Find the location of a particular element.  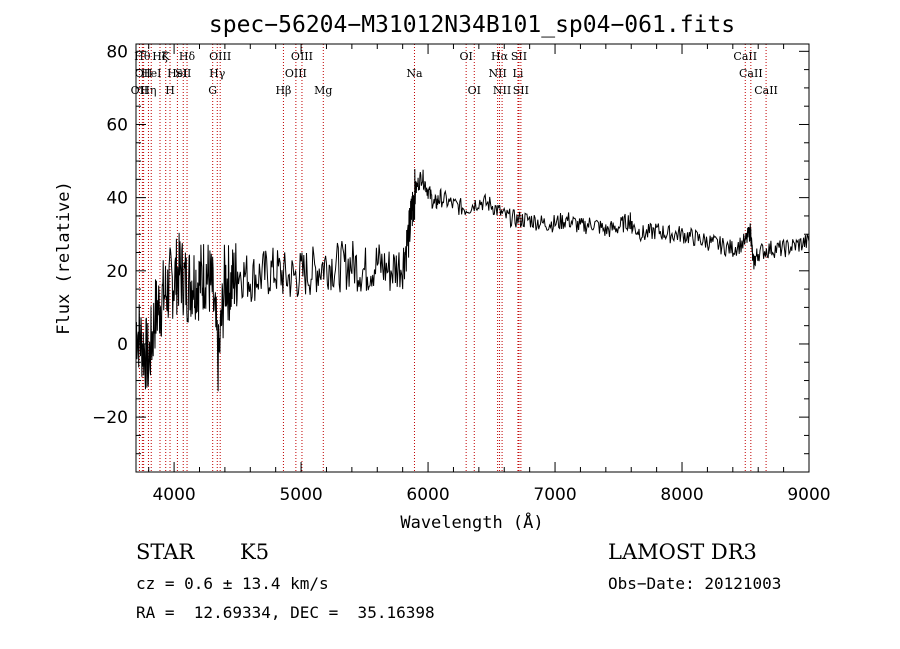

y-tick-label: 60 is located at coordinates (117, 125).